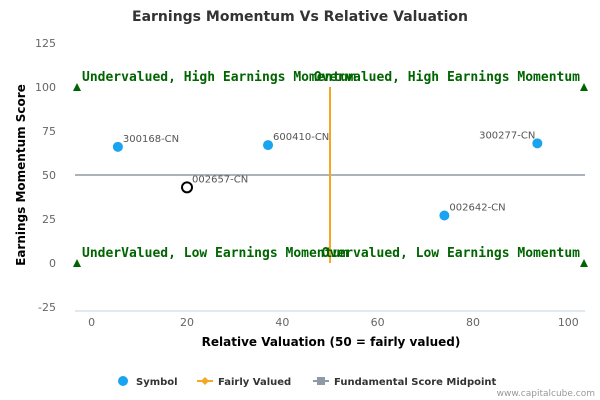 The image size is (600, 400). Describe the element at coordinates (301, 137) in the screenshot. I see `data-point-label: 600410-CN` at that location.